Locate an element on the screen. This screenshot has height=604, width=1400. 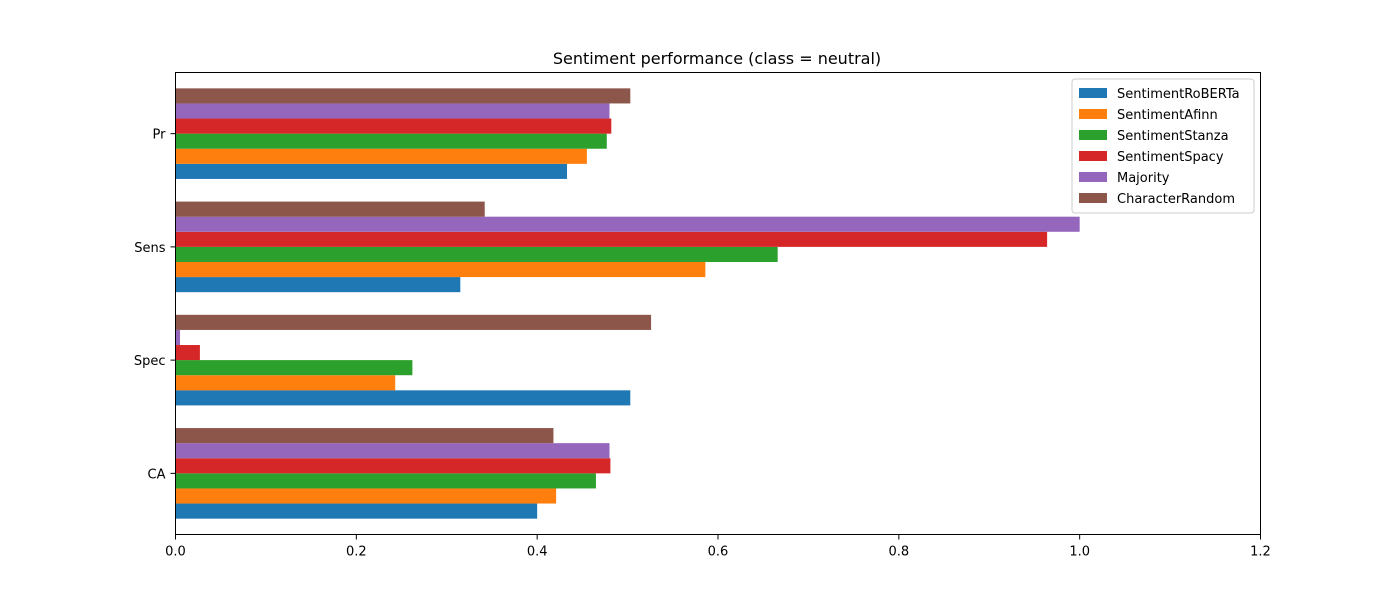
y-tick-label-sens: Sens is located at coordinates (149, 248).